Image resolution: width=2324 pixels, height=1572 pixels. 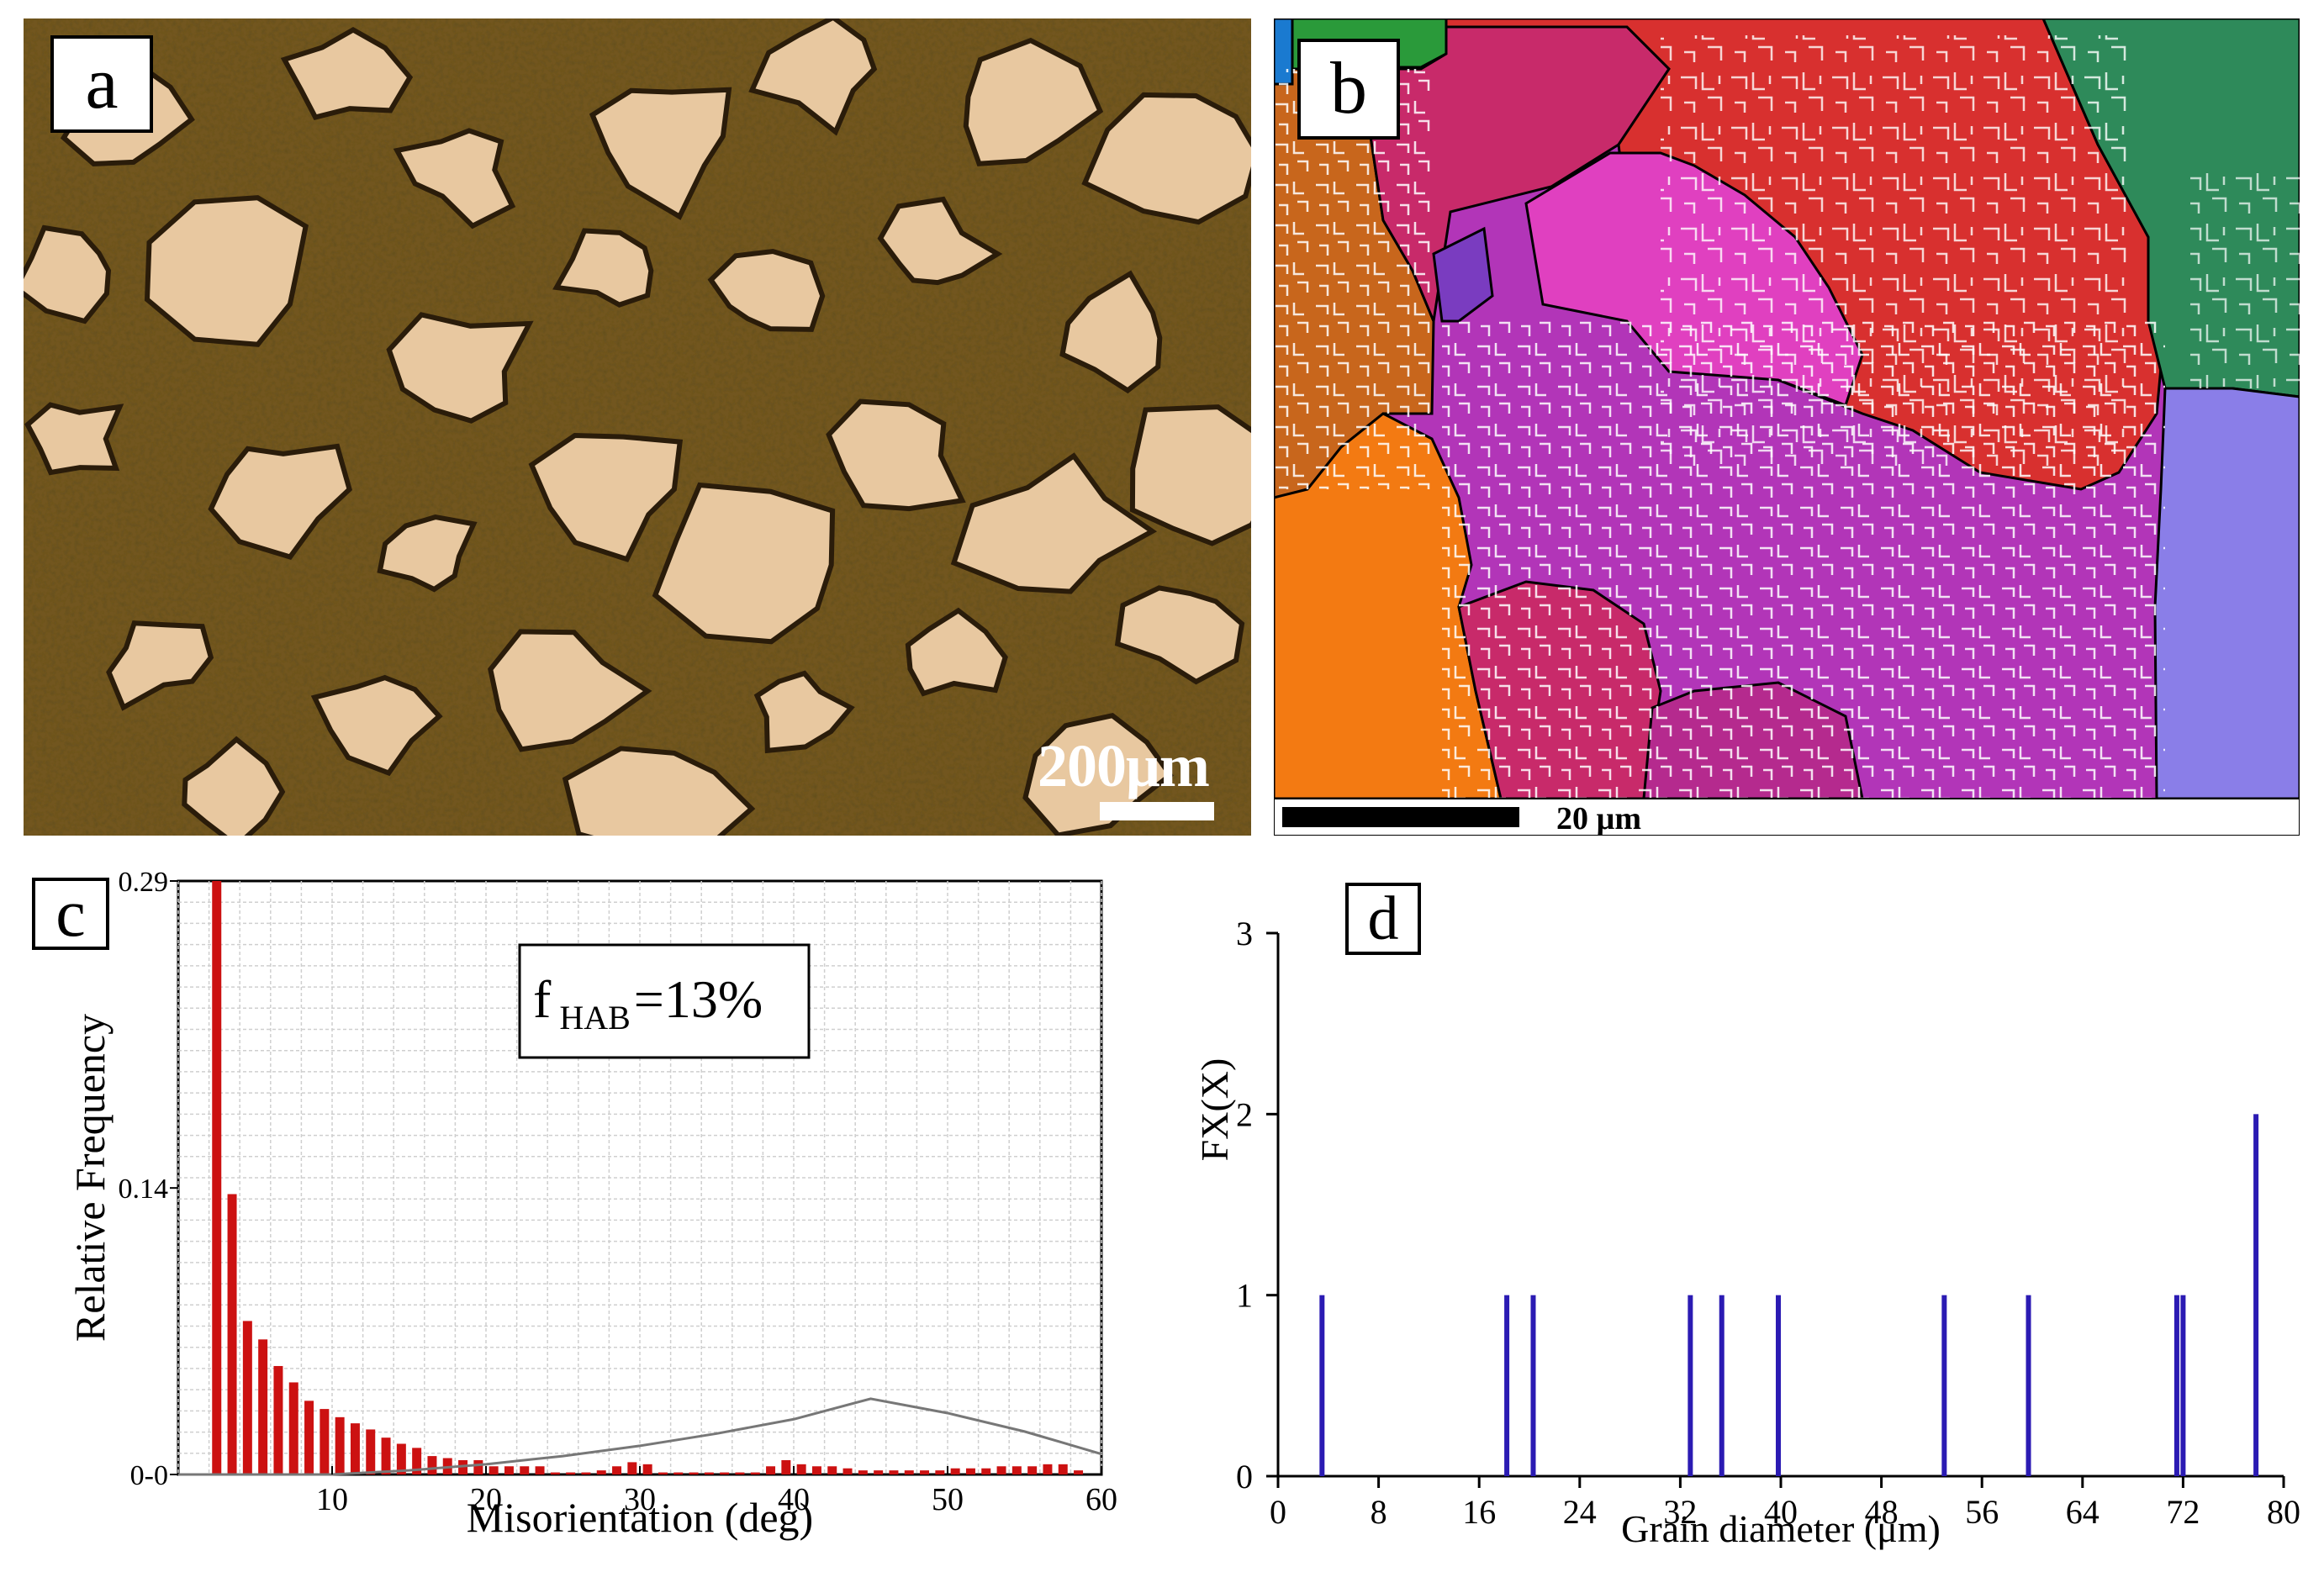 What do you see at coordinates (648, 1003) in the screenshot?
I see `fhab-annotation: f HAB=13%` at bounding box center [648, 1003].